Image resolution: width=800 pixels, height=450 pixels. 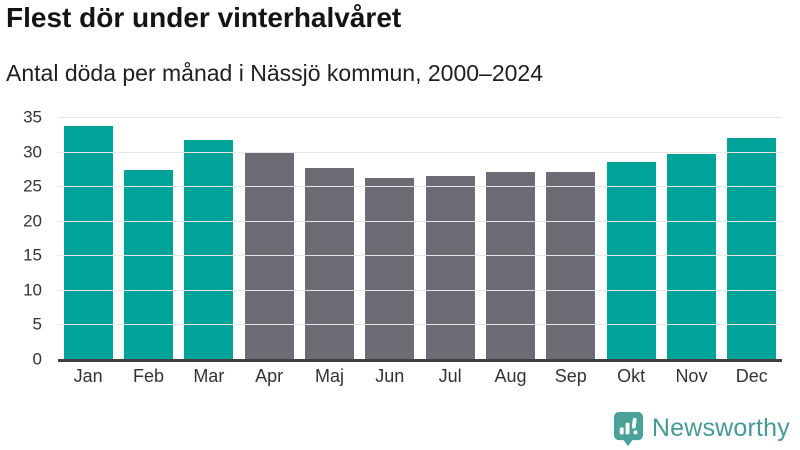 What do you see at coordinates (88, 242) in the screenshot?
I see `bar-jan` at bounding box center [88, 242].